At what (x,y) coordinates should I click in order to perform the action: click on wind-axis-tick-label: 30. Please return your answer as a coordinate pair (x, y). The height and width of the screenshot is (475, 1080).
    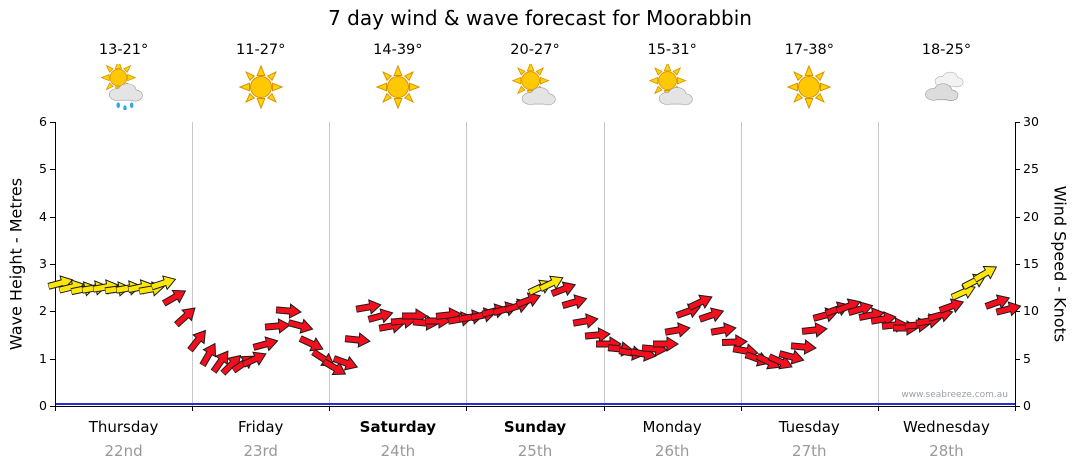
    Looking at the image, I should click on (1031, 121).